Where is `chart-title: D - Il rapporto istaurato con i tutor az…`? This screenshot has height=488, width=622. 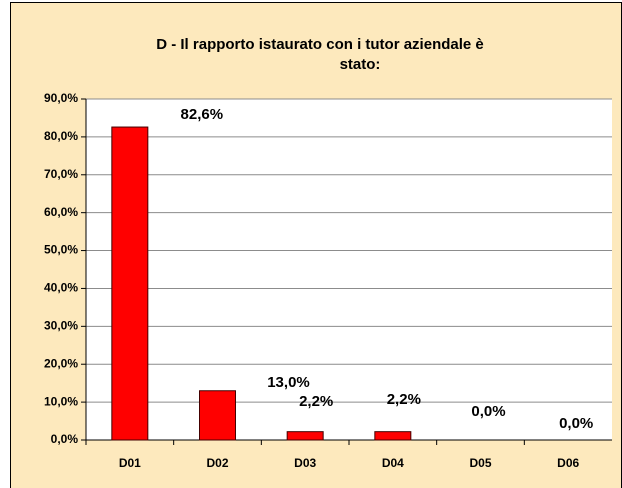 chart-title: D - Il rapporto istaurato con i tutor az… is located at coordinates (320, 54).